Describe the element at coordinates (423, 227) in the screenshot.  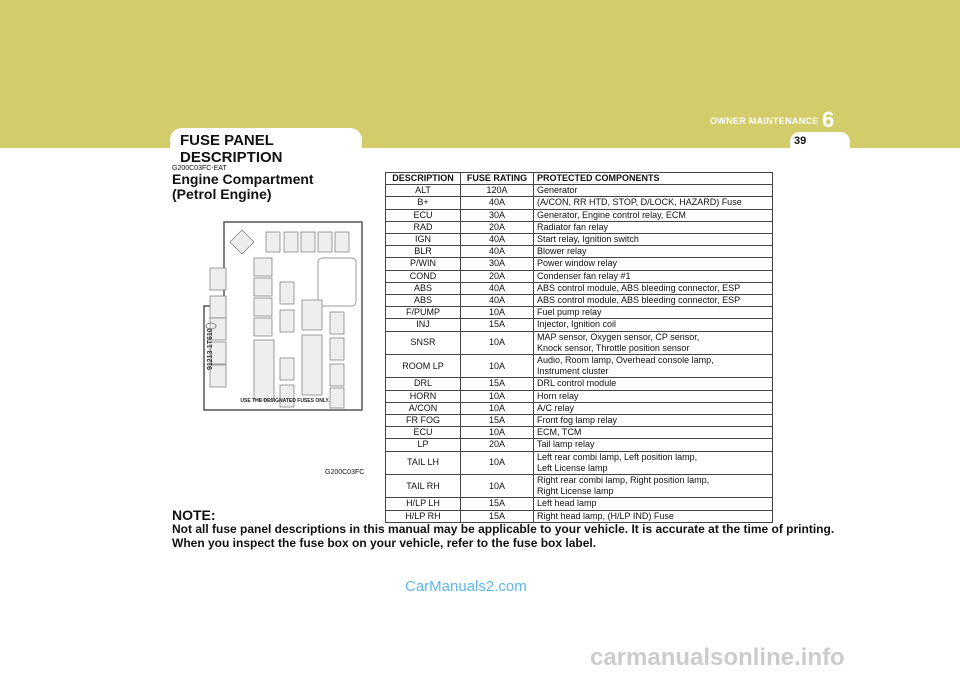
I see `fuse-description: RAD` at that location.